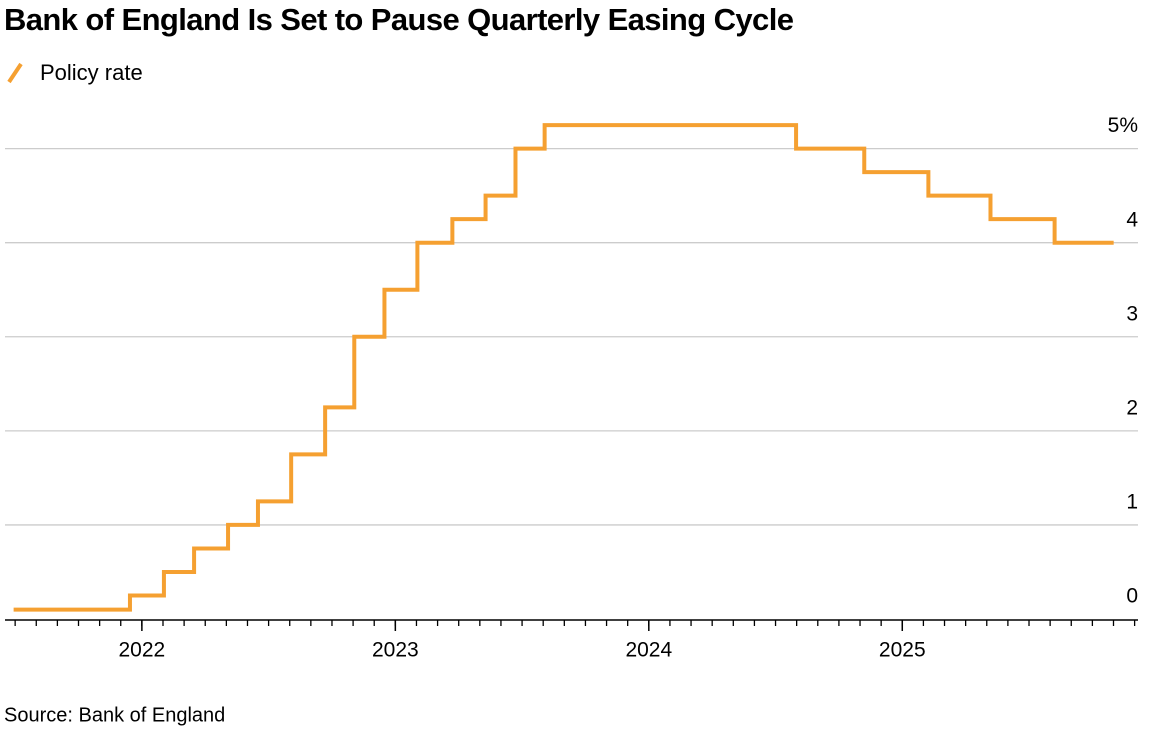  What do you see at coordinates (1132, 219) in the screenshot?
I see `y-tick-label: 4` at bounding box center [1132, 219].